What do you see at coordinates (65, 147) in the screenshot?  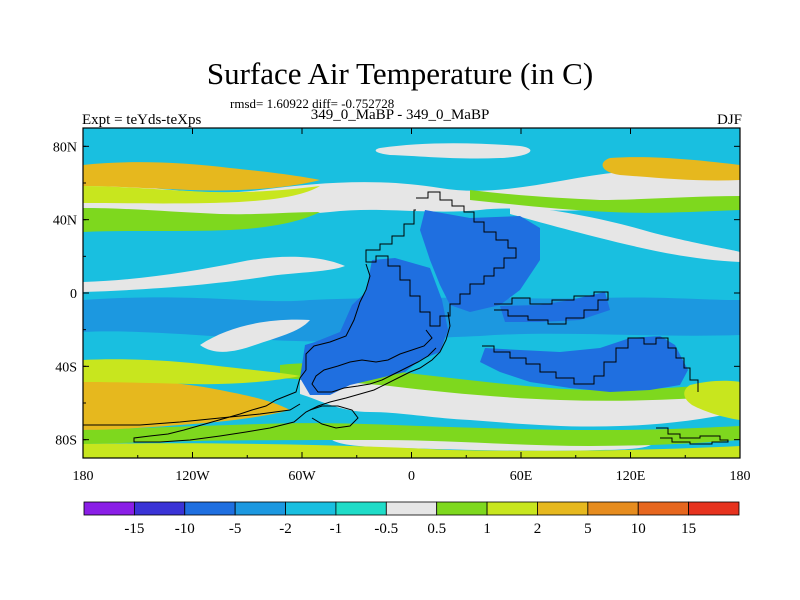 I see `lat-label: 80N` at bounding box center [65, 147].